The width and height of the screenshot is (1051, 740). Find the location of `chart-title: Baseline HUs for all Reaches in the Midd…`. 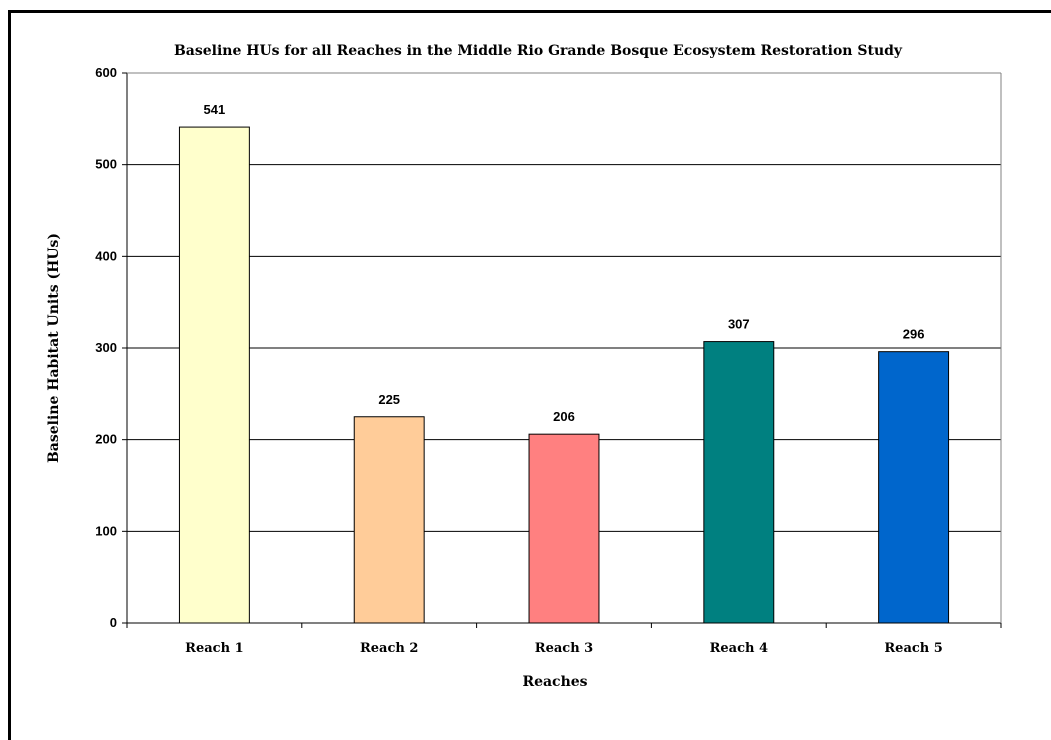

chart-title: Baseline HUs for all Reaches in the Midd… is located at coordinates (538, 51).